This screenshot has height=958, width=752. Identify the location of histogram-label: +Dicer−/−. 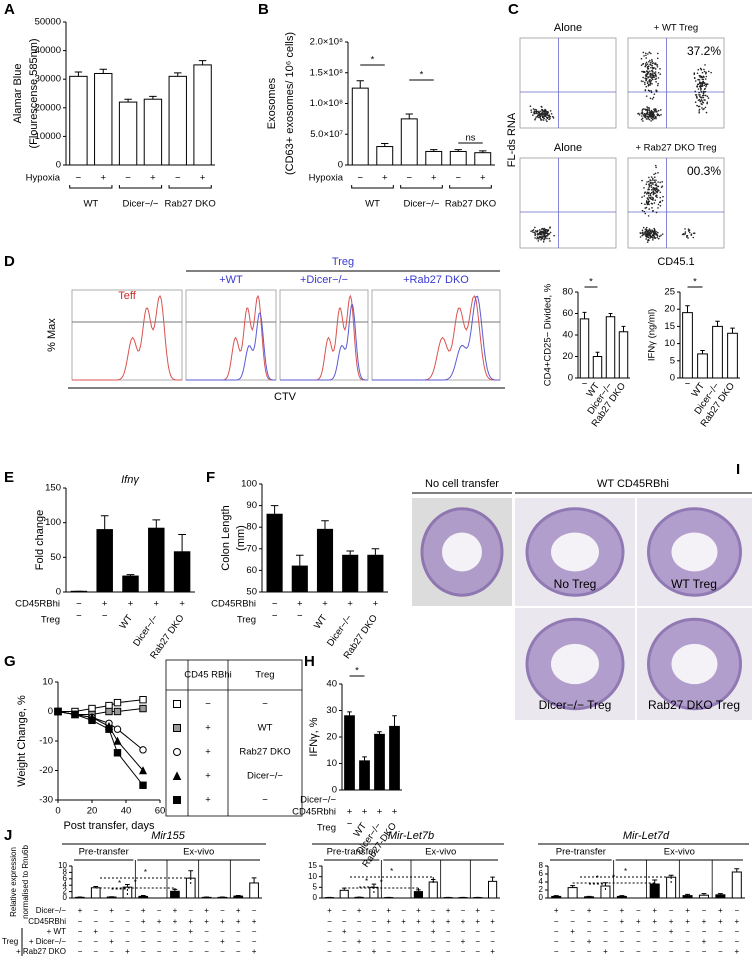
(324, 280).